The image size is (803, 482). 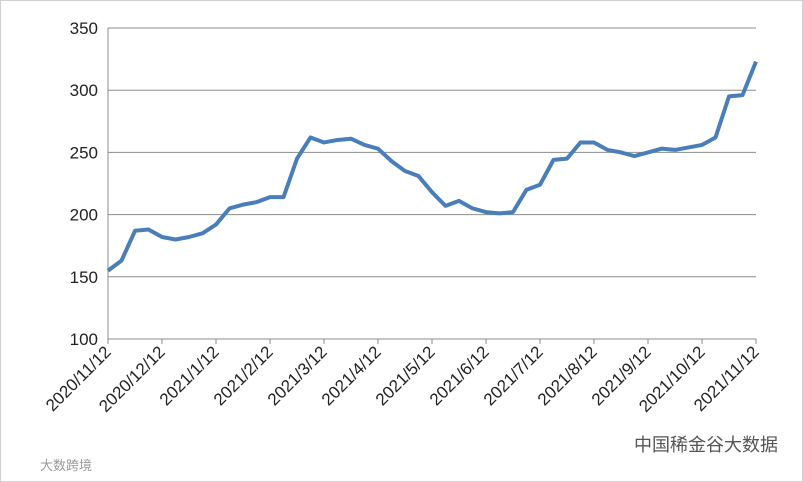 I want to click on y-tick-label: 300, so click(x=84, y=90).